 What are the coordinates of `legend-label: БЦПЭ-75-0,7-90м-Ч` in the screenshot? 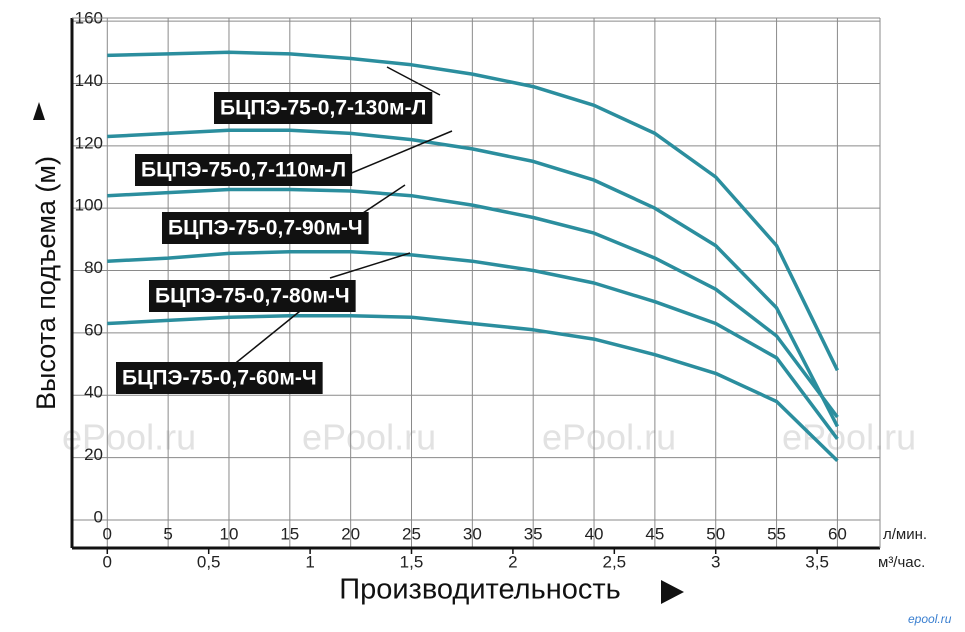 It's located at (265, 228).